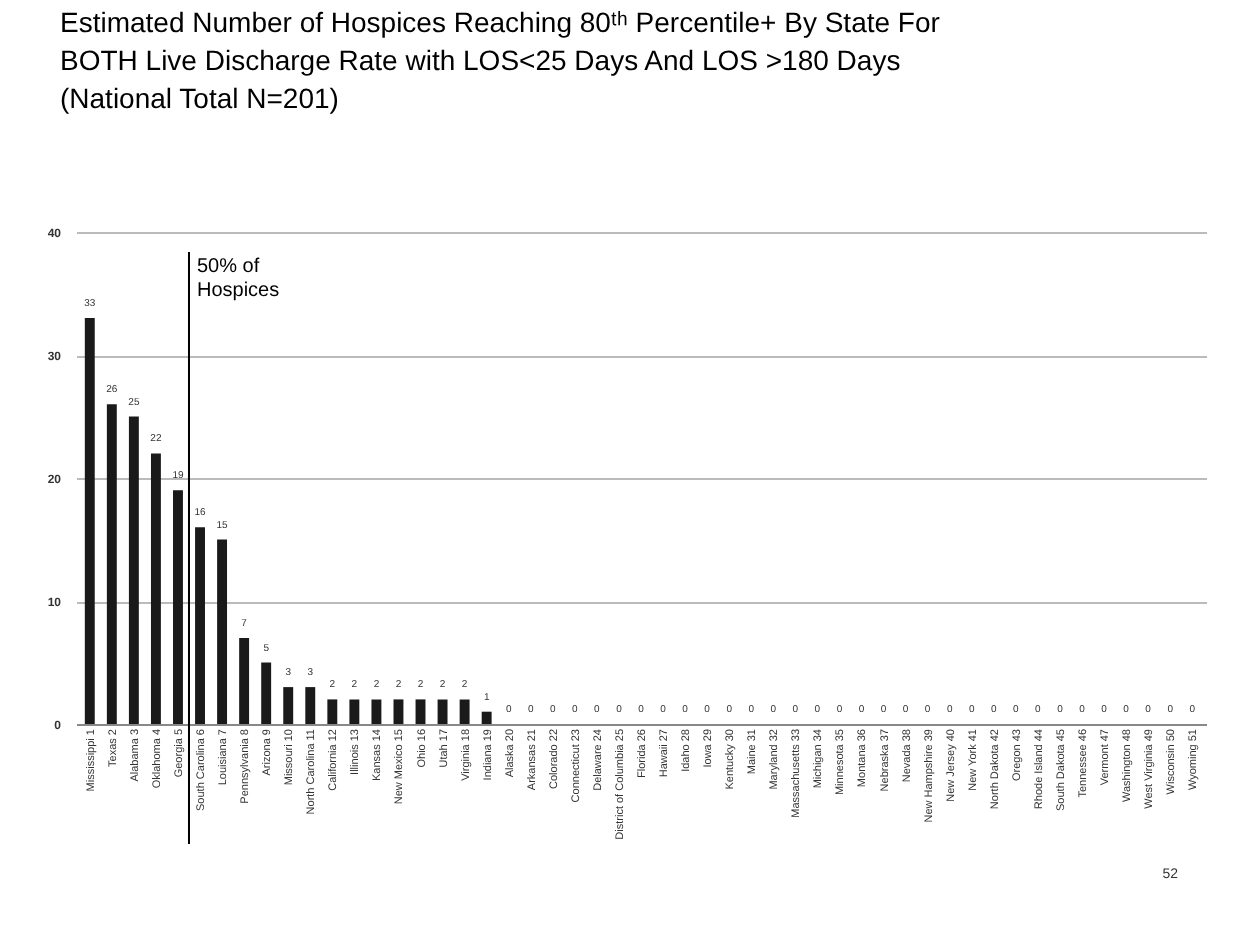  Describe the element at coordinates (500, 60) in the screenshot. I see `chart-title: Estimated Number of Hospices Reaching 80ᵗʰ Percentile+ By State For BOTH Live Discharge Rate with LOS<25 Days And LOS >180 Days (National Total N=201)` at that location.